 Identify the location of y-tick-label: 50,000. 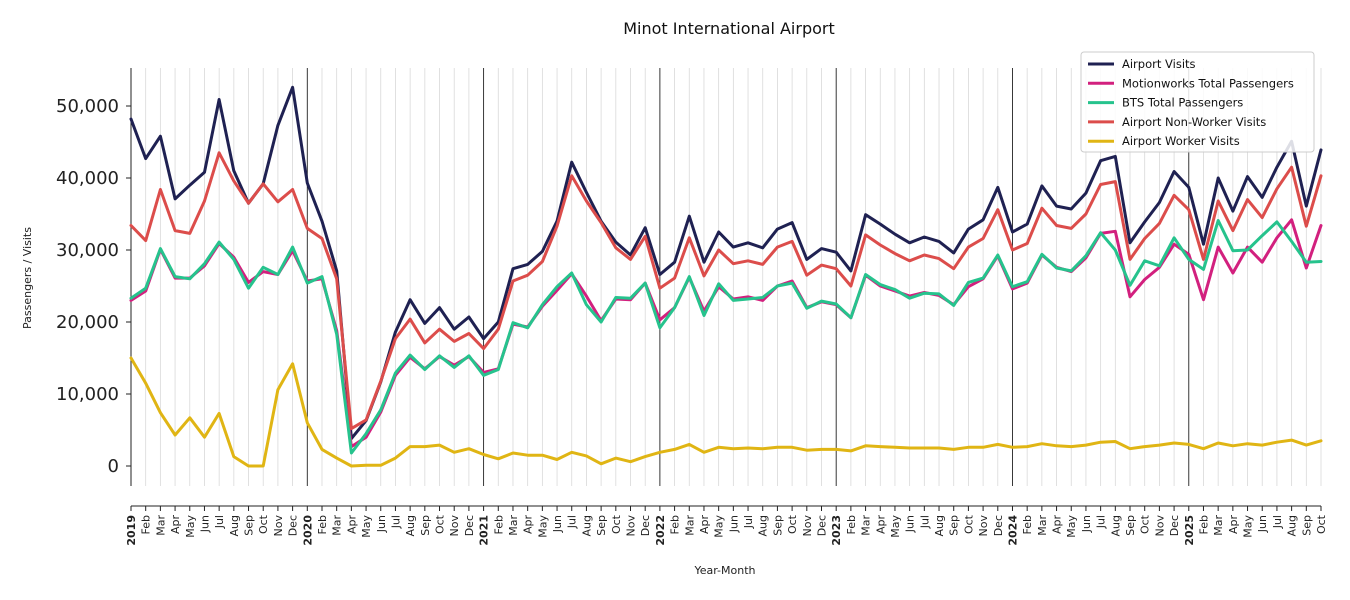
(87, 106).